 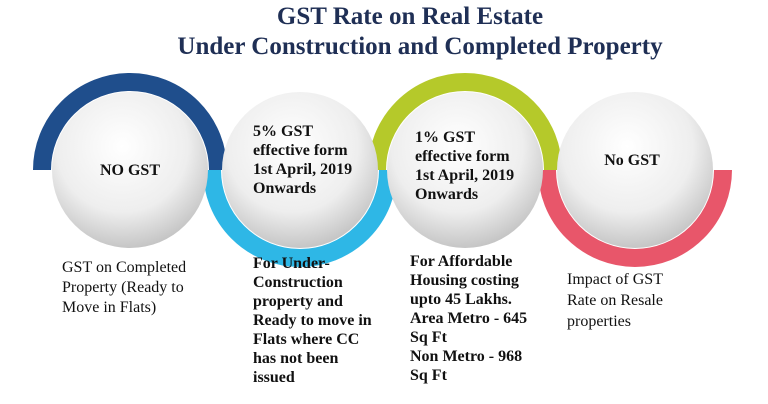 I want to click on circle-label: NO GST, so click(x=130, y=170).